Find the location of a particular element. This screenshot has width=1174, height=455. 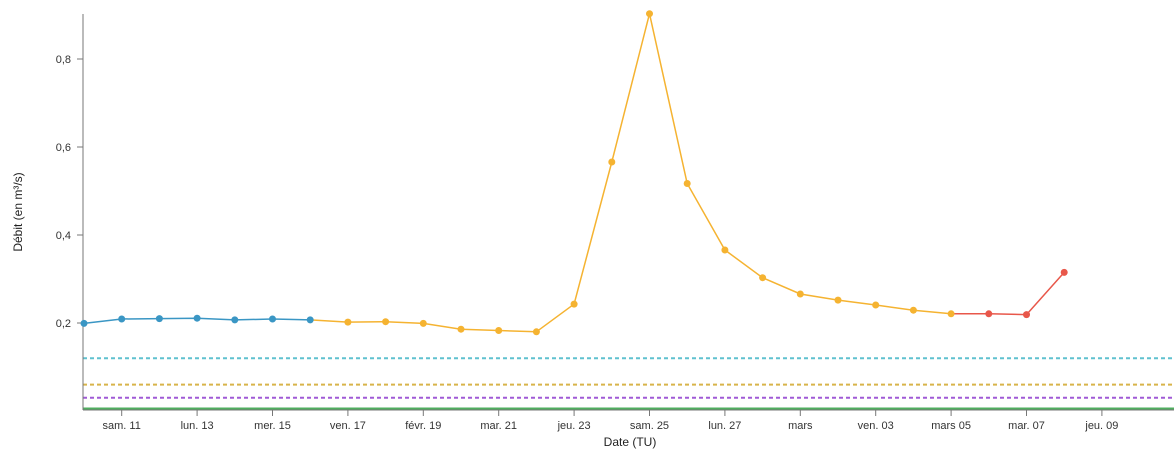

x-tick-label: sam. 11 is located at coordinates (122, 426).